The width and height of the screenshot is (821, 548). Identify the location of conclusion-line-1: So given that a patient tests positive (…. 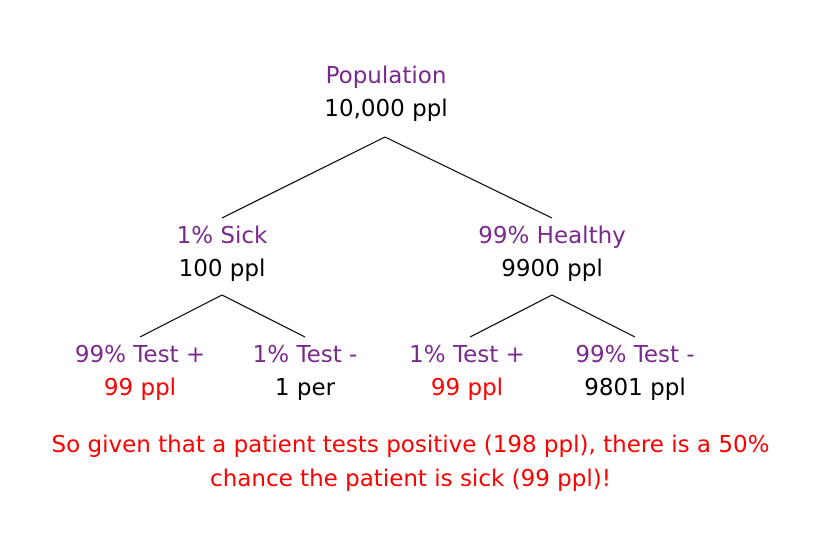
(410, 445).